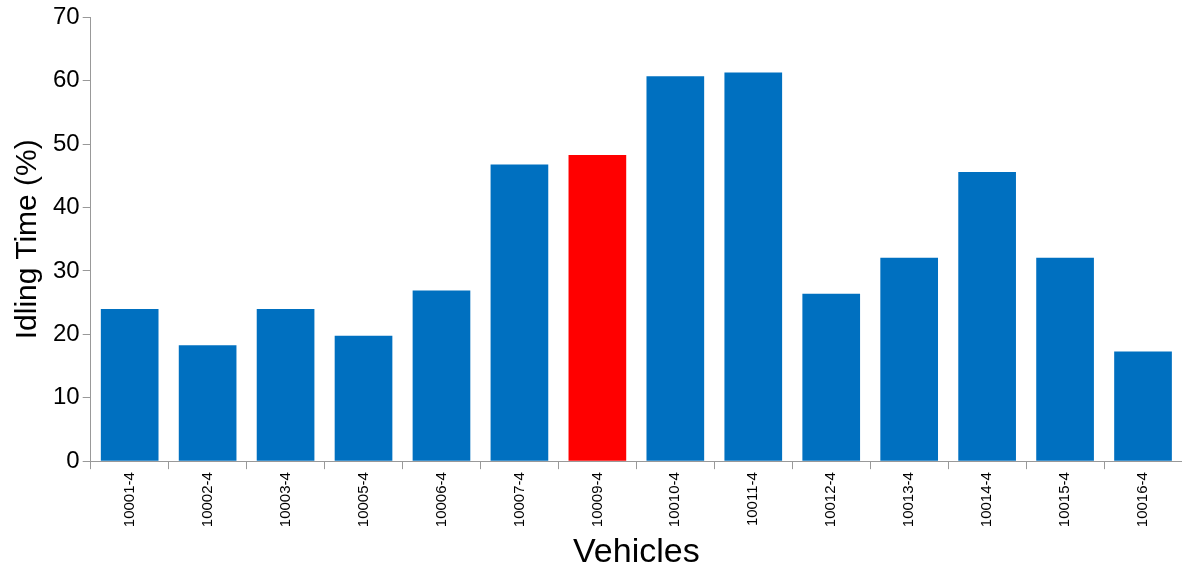  Describe the element at coordinates (66, 396) in the screenshot. I see `y-tick-label: 10` at that location.